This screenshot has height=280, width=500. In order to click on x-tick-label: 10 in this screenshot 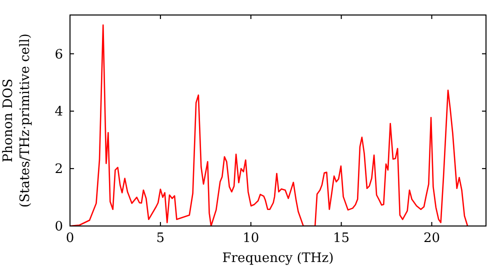, I will do `click(251, 238)`.